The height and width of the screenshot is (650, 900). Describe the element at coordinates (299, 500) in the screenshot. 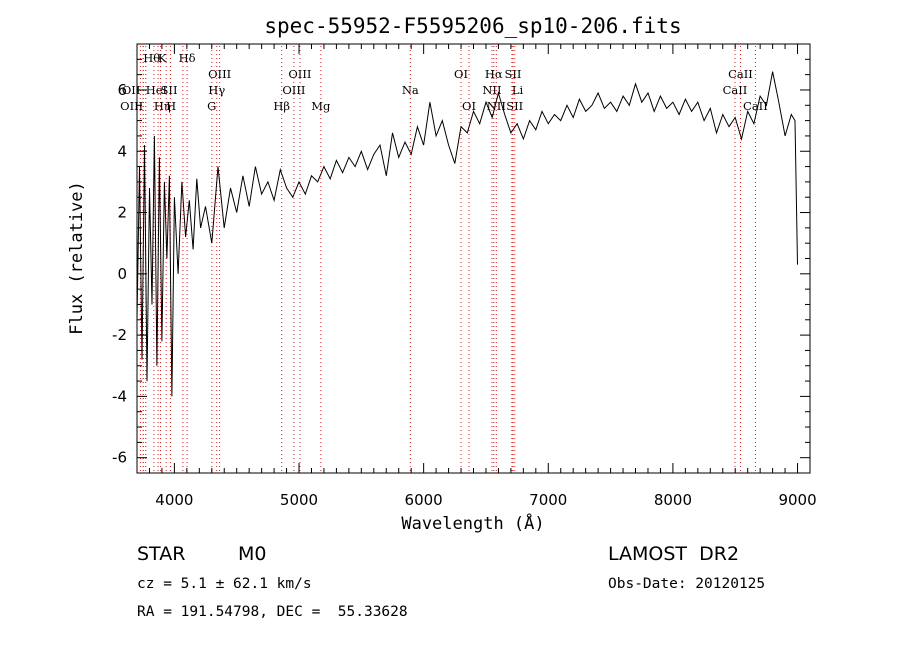

I see `x-tick-label: 5000` at that location.